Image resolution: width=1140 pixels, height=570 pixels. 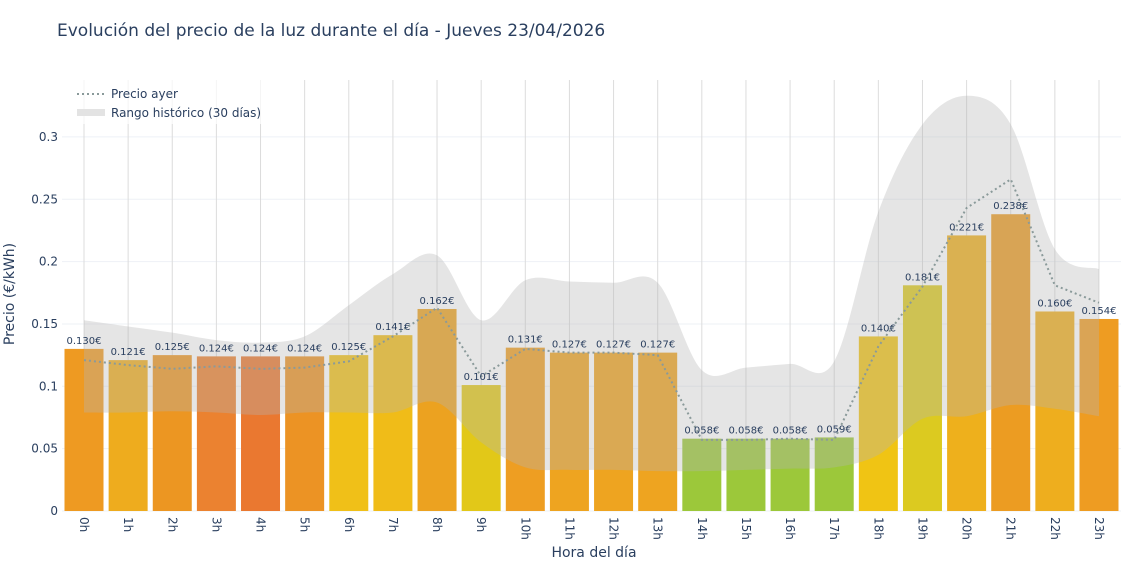 I want to click on bar-value-label: 0.160€, so click(x=1054, y=303).